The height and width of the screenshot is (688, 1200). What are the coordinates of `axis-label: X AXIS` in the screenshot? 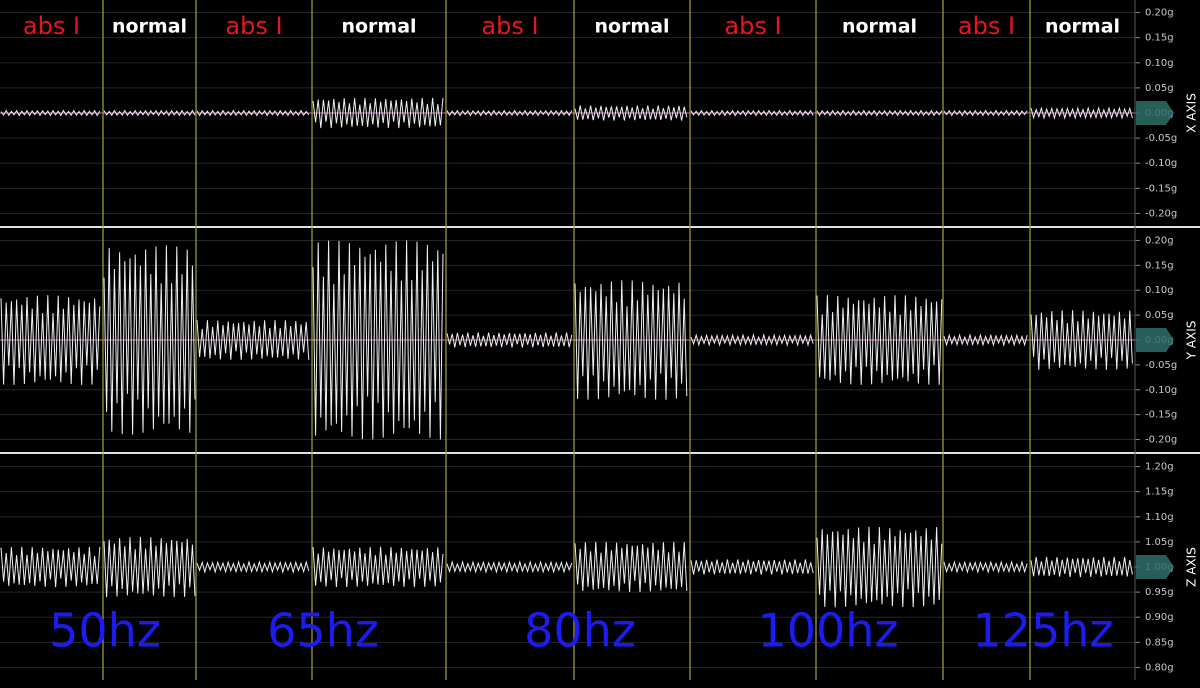 It's located at (1192, 113).